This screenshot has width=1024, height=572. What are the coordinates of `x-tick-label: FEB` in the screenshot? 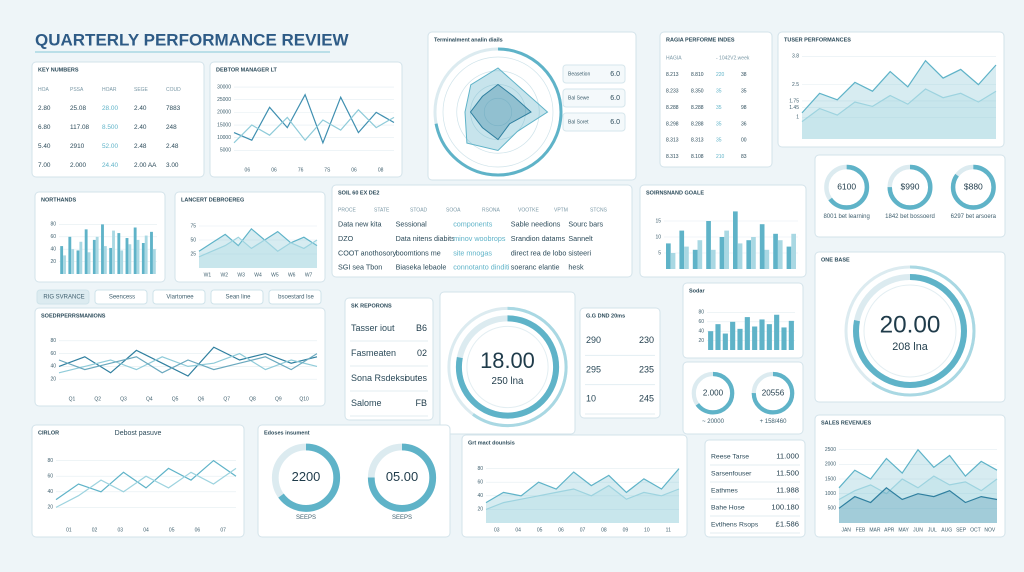 It's located at (861, 530).